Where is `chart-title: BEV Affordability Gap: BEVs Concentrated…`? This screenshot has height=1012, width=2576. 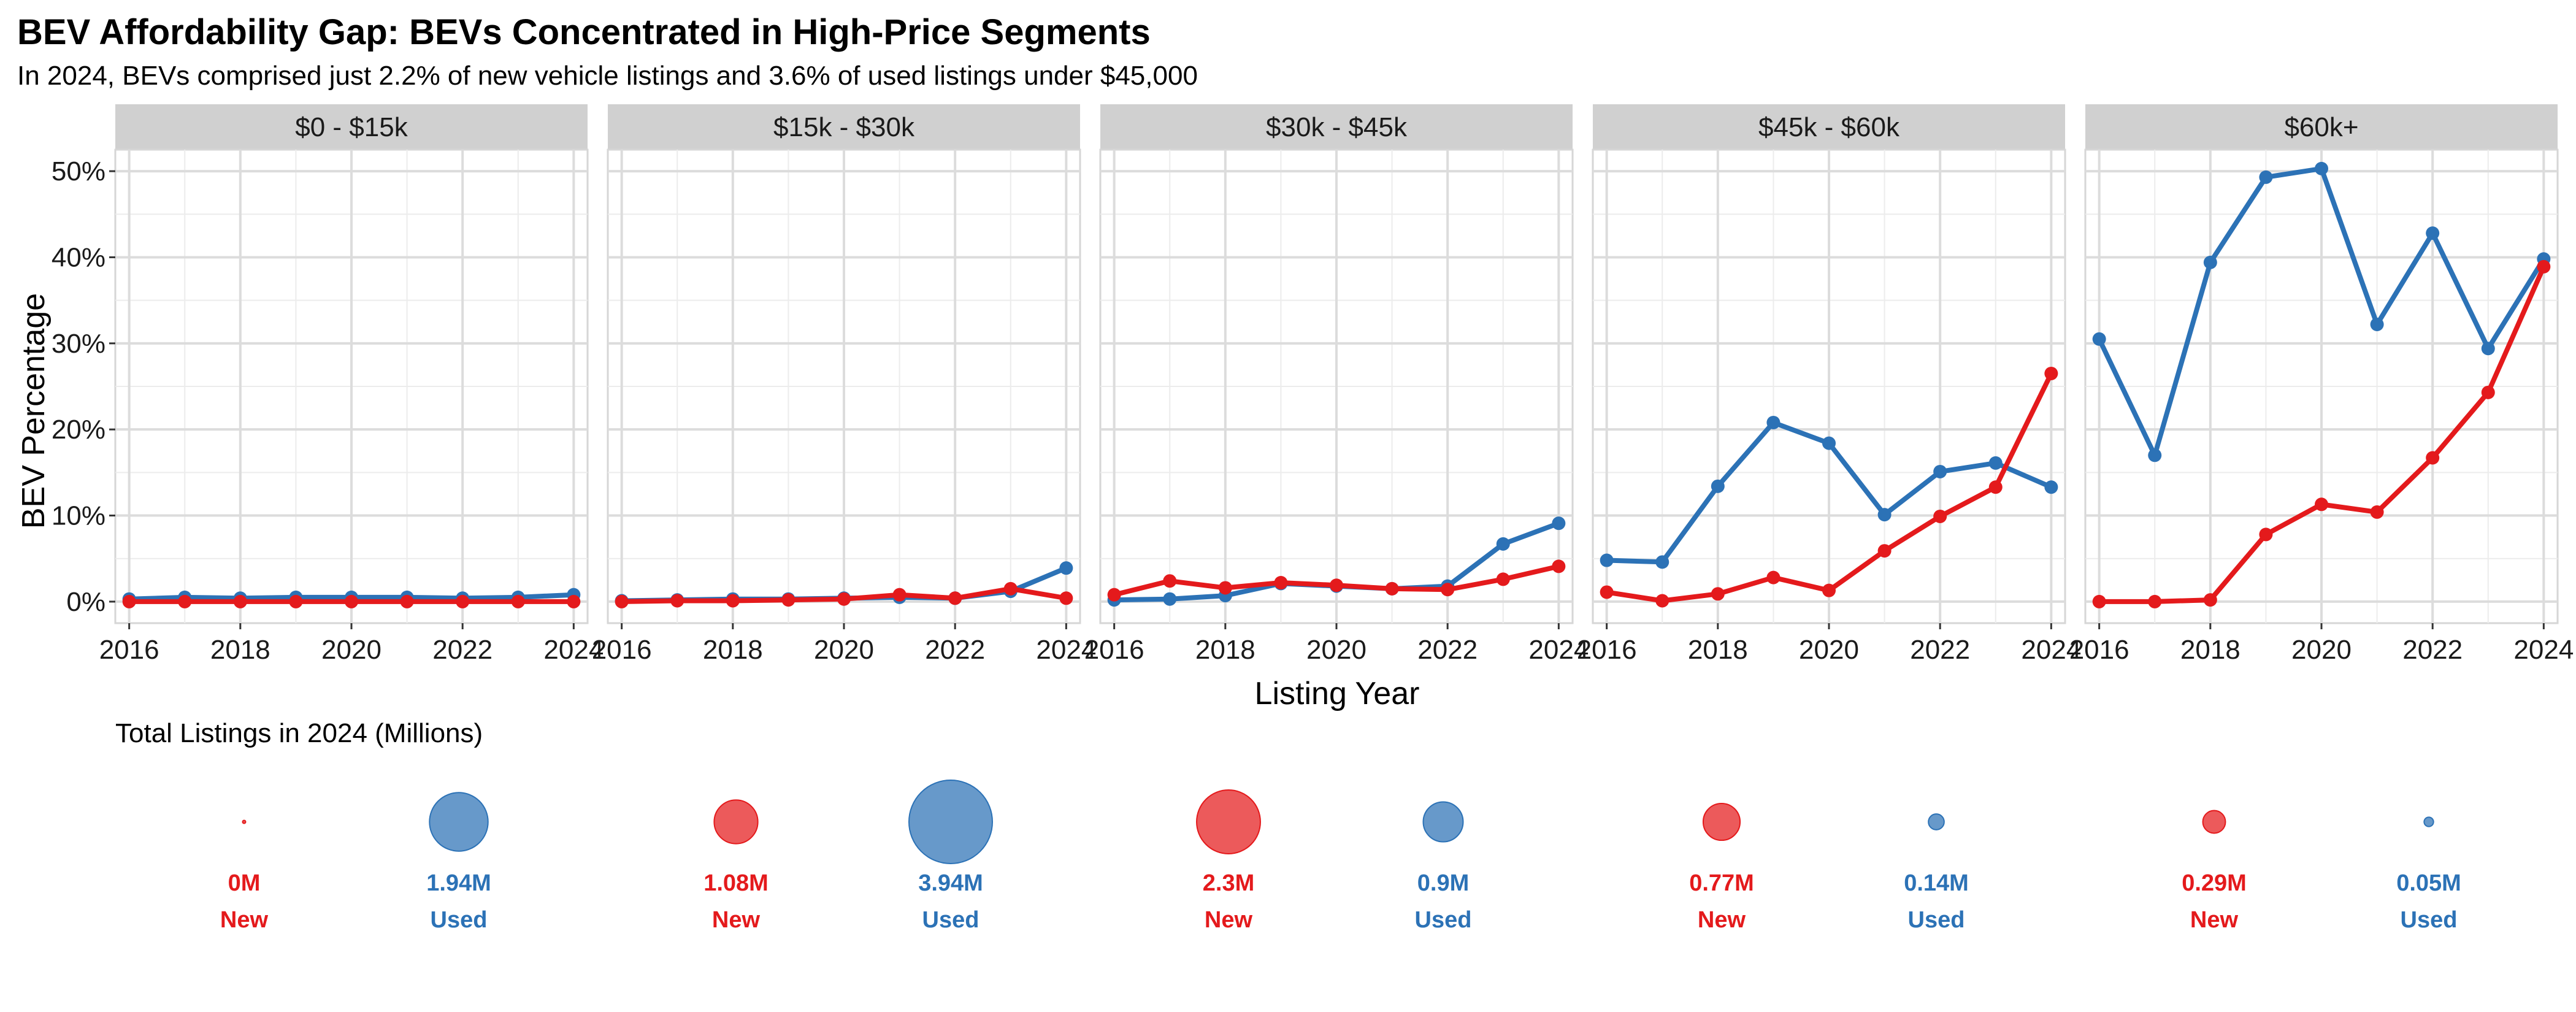 chart-title: BEV Affordability Gap: BEVs Concentrated… is located at coordinates (584, 32).